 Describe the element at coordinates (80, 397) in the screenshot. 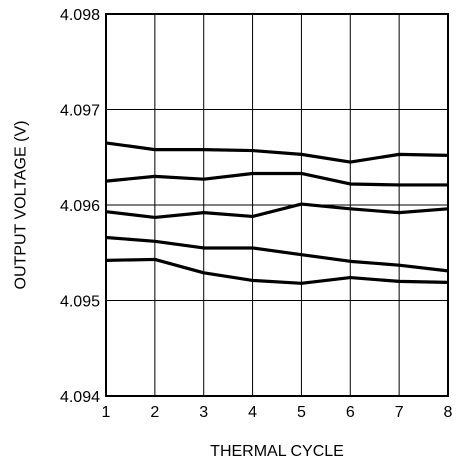

I see `y-tick-label: 4.094` at that location.